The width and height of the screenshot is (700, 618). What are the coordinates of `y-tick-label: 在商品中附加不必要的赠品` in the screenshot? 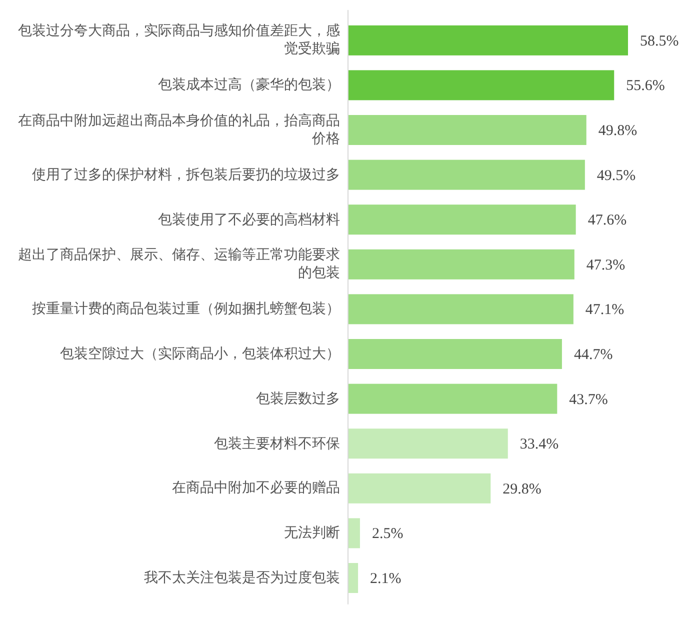 It's located at (256, 488).